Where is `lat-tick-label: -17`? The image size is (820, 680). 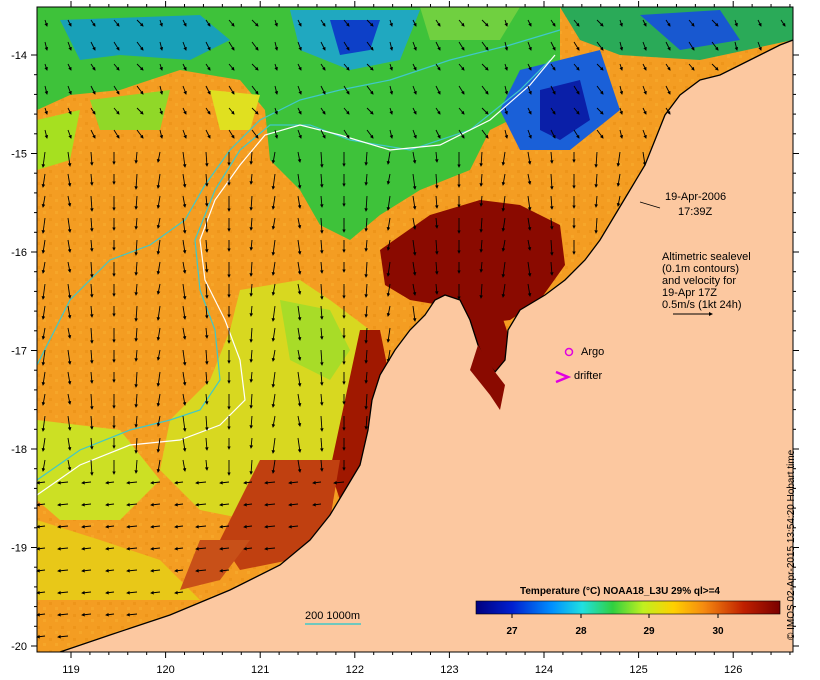
lat-tick-label: -17 is located at coordinates (19, 352).